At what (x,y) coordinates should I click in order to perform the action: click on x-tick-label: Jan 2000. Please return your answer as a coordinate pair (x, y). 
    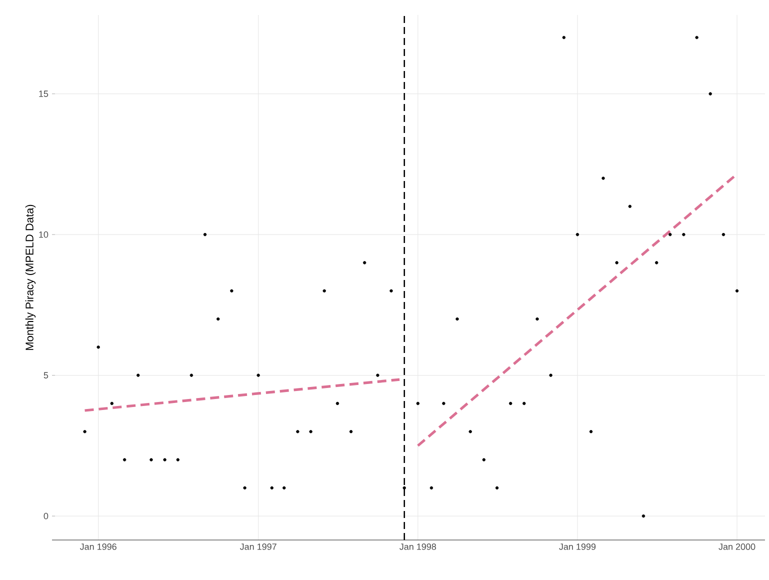
    Looking at the image, I should click on (737, 547).